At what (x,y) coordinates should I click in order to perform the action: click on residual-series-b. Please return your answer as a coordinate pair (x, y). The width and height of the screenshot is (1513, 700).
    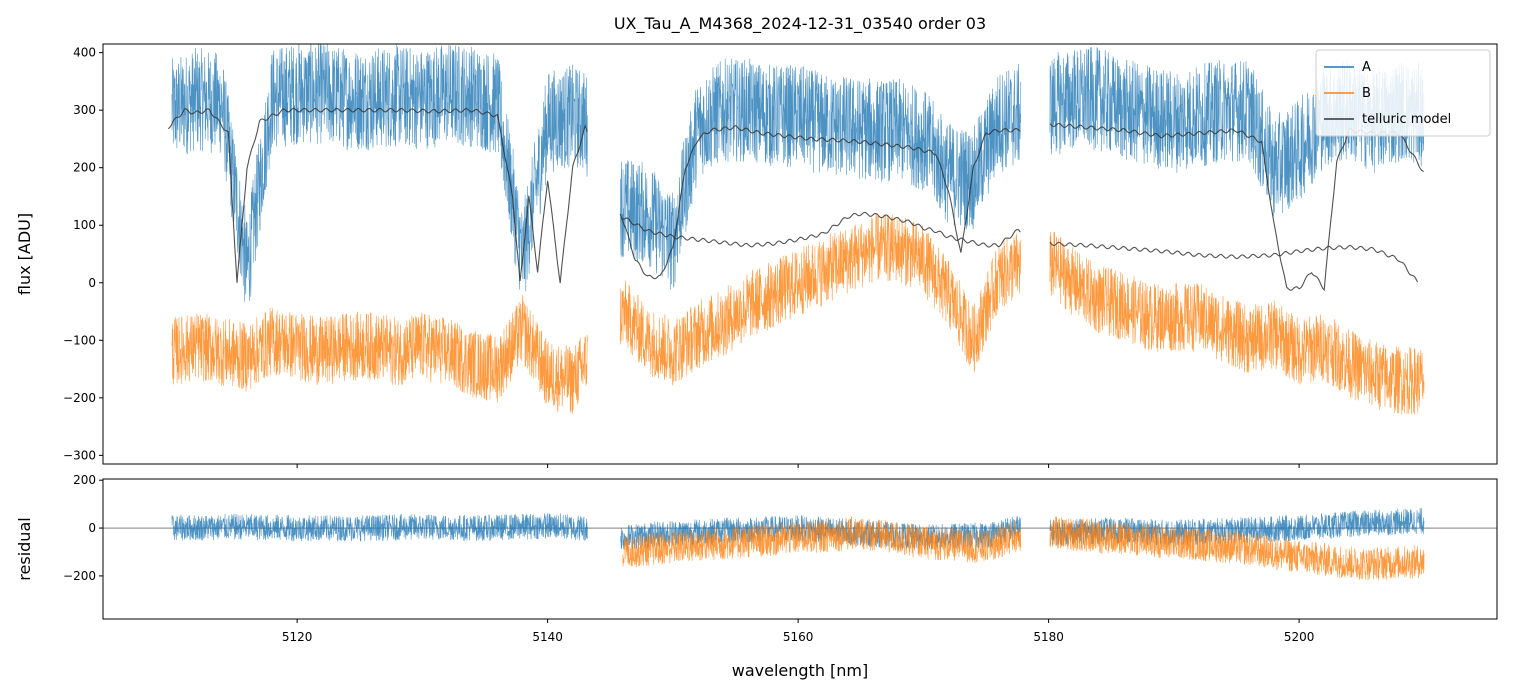
    Looking at the image, I should click on (1023, 548).